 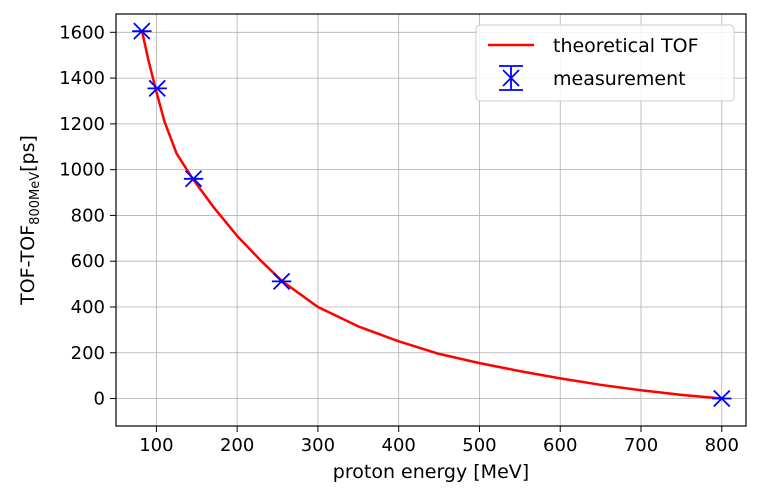 I want to click on legend-theoretical-label: theoretical TOF, so click(x=626, y=46).